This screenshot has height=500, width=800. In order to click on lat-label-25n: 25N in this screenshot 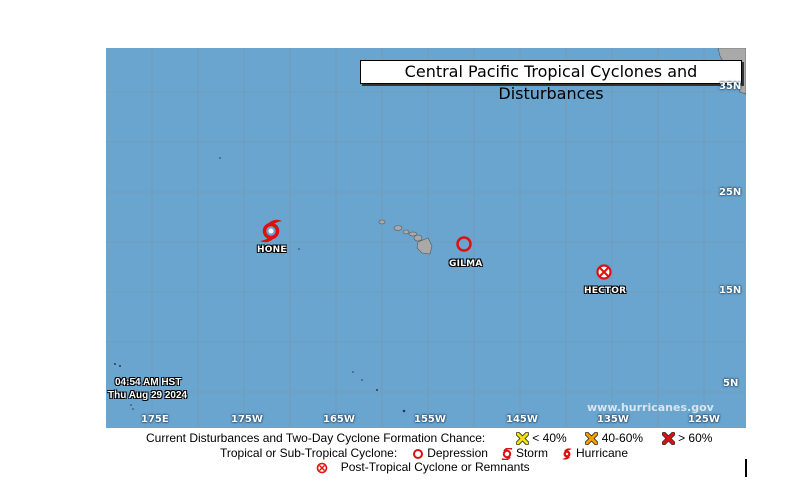, I will do `click(730, 192)`.